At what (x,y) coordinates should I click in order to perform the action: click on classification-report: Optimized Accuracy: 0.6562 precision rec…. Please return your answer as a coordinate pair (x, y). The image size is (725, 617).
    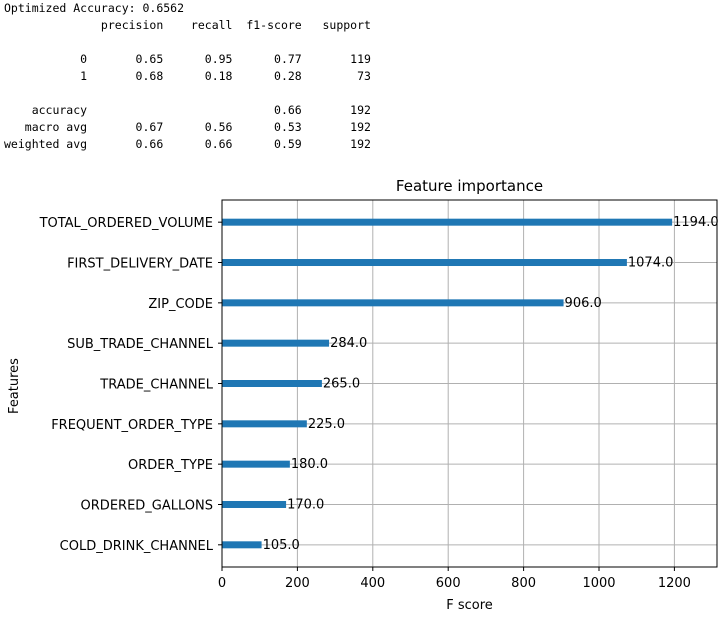
    Looking at the image, I should click on (187, 76).